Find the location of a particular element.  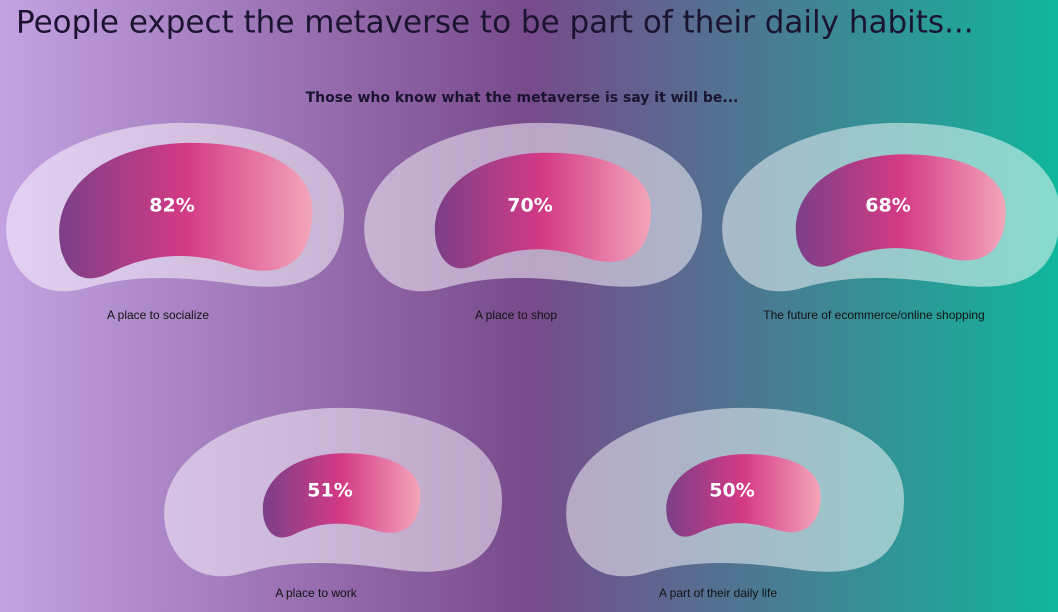

category-label: A place to work is located at coordinates (316, 593).